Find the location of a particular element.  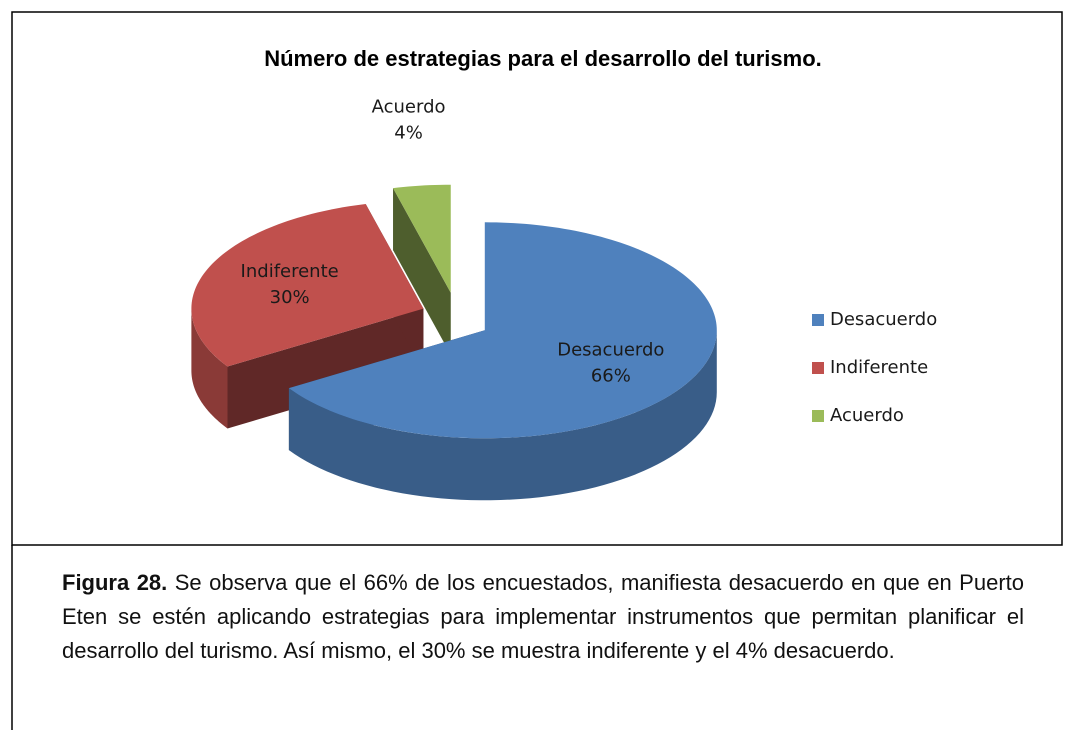

data-label-value: 30% is located at coordinates (290, 297).